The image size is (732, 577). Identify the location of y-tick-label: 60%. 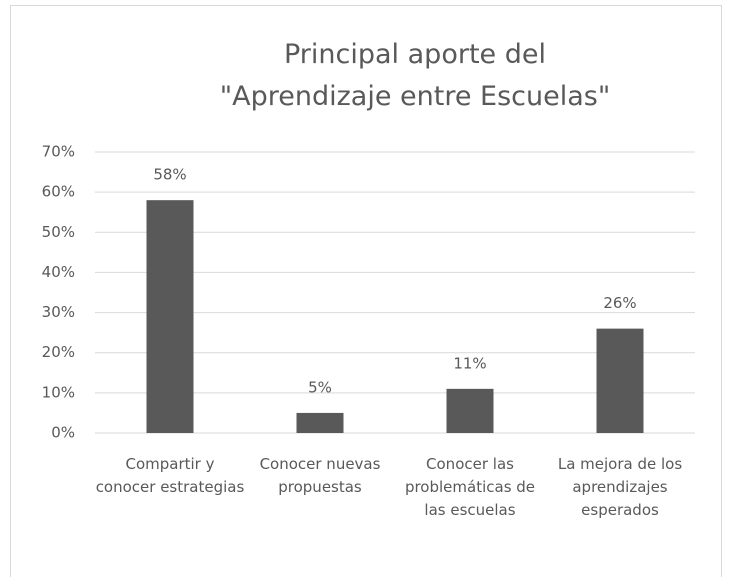
(58, 192).